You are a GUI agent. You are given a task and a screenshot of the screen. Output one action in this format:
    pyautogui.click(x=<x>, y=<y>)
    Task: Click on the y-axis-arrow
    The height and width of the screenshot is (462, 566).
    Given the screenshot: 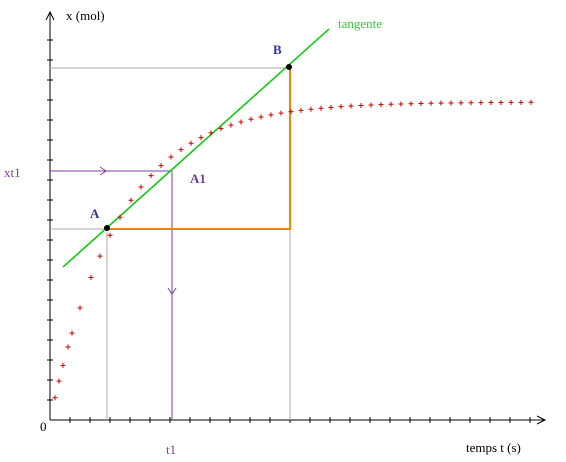 What is the action you would take?
    pyautogui.click(x=50, y=15)
    